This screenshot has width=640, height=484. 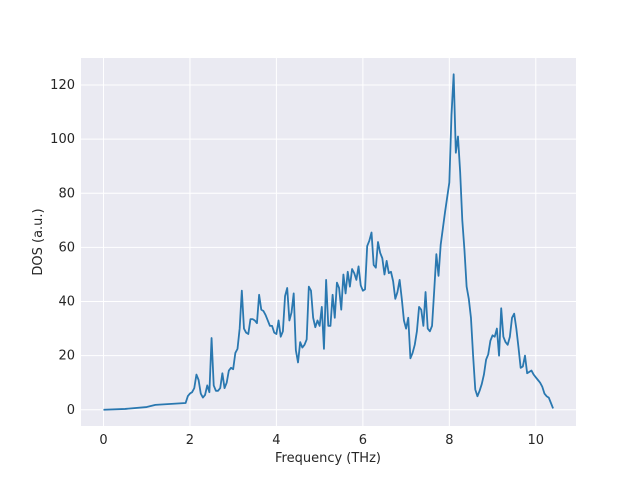 What do you see at coordinates (62, 85) in the screenshot?
I see `y-tick-label: 120` at bounding box center [62, 85].